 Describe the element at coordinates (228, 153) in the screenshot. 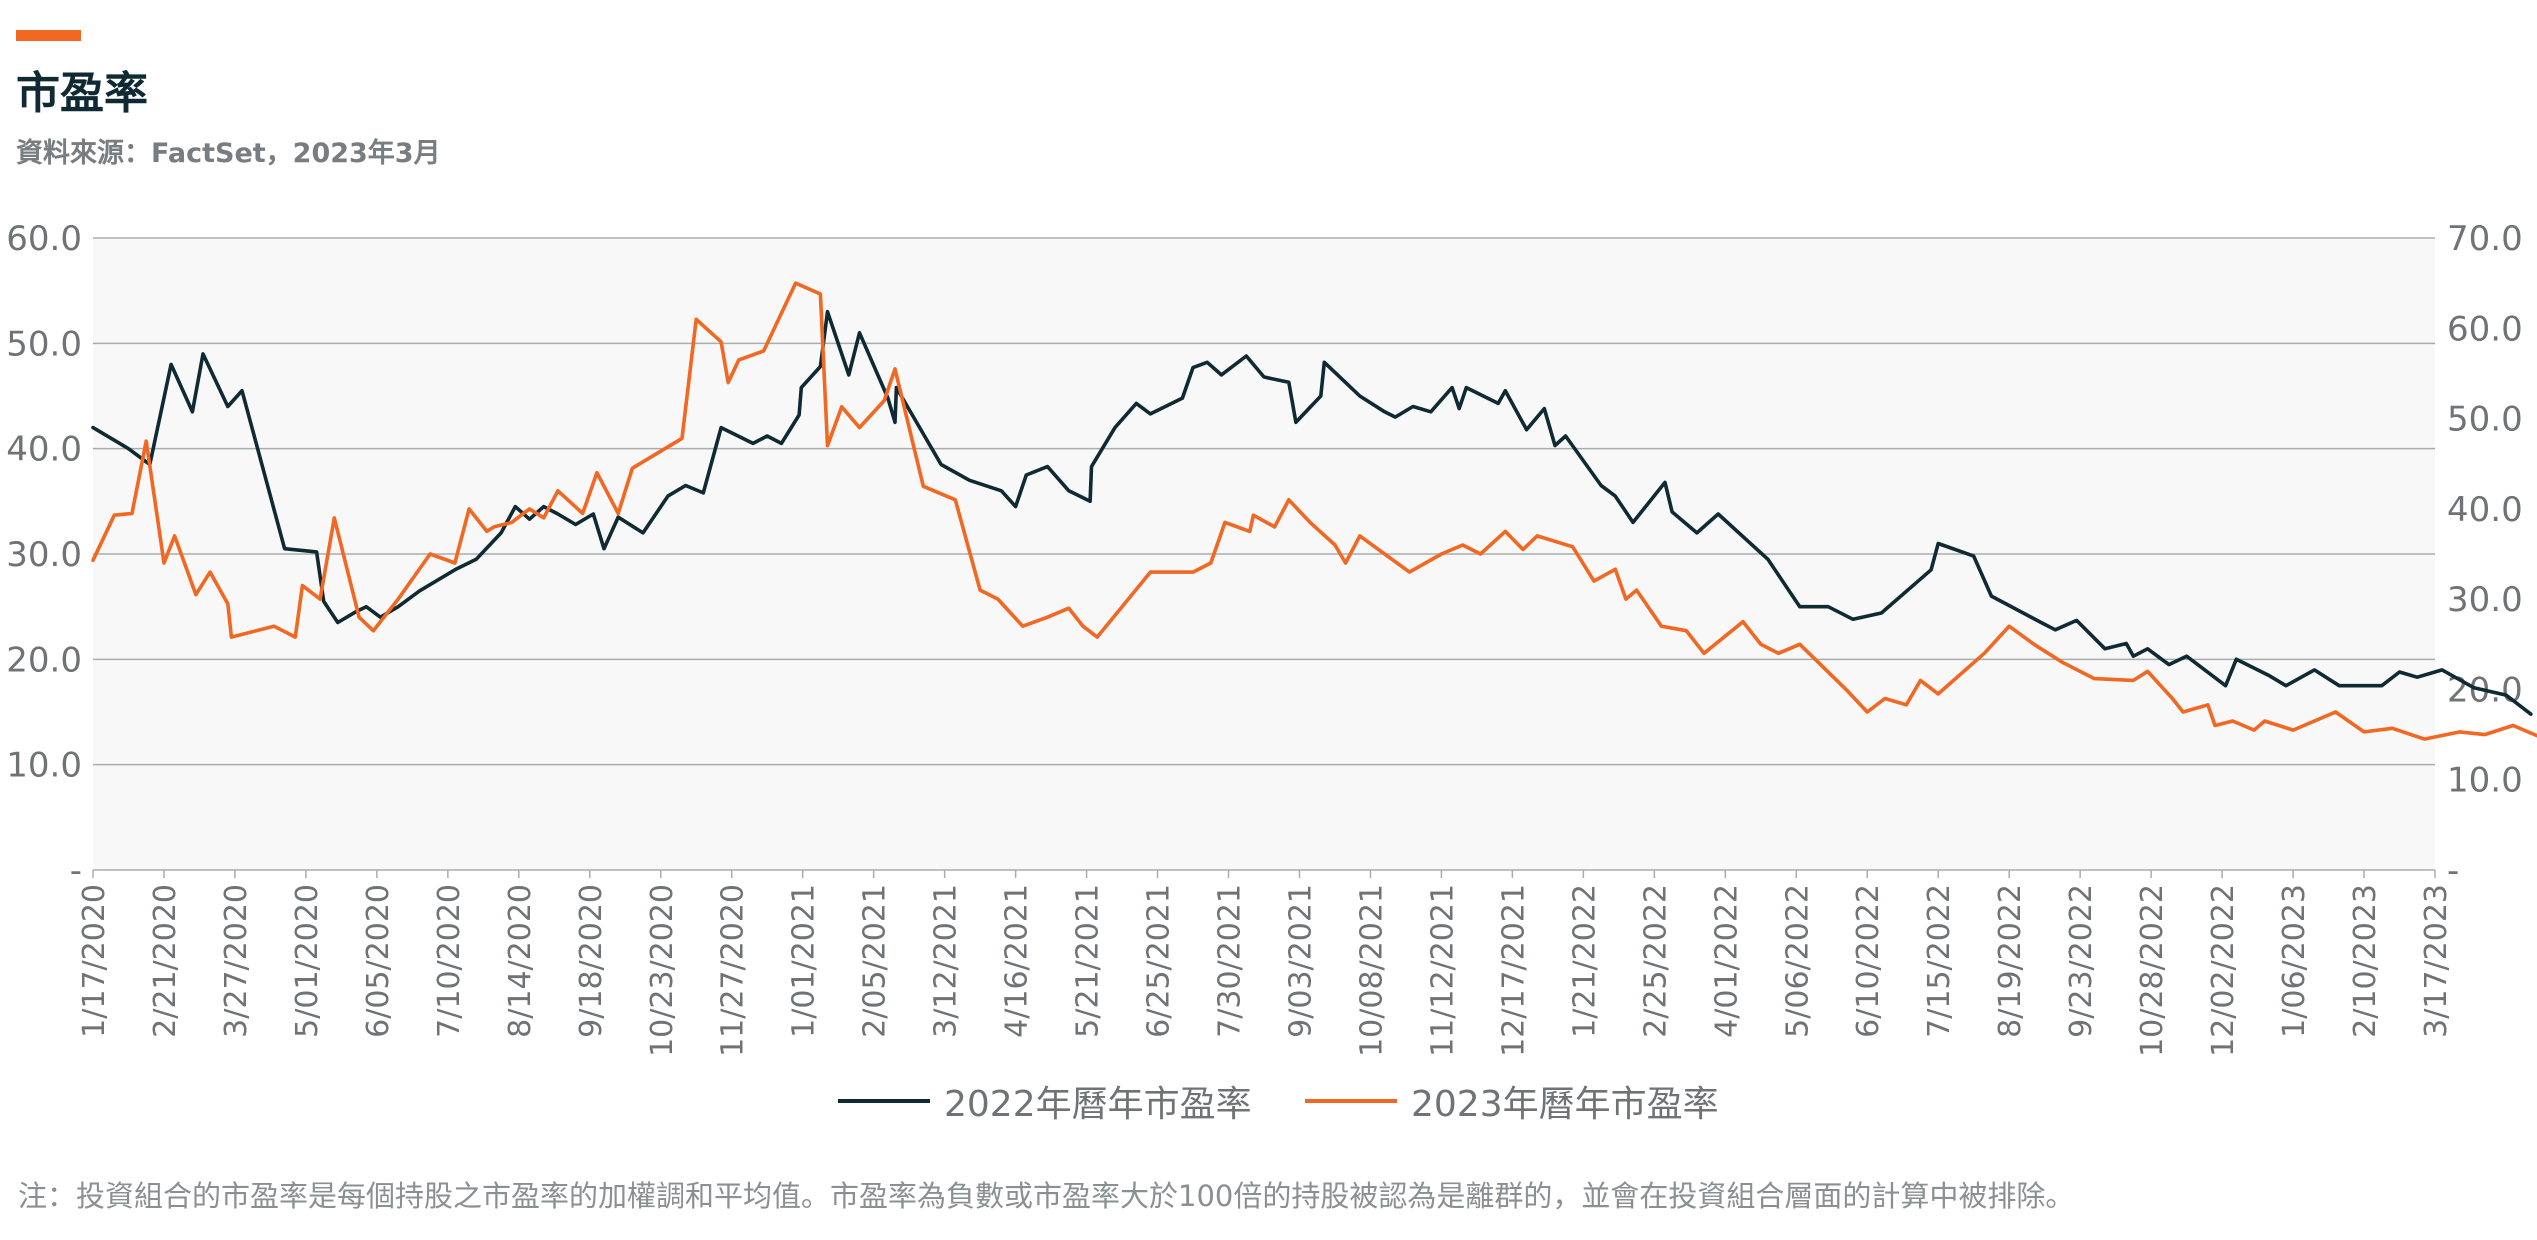

I see `source-text: 資料來源：FactSet，2023年3月` at that location.